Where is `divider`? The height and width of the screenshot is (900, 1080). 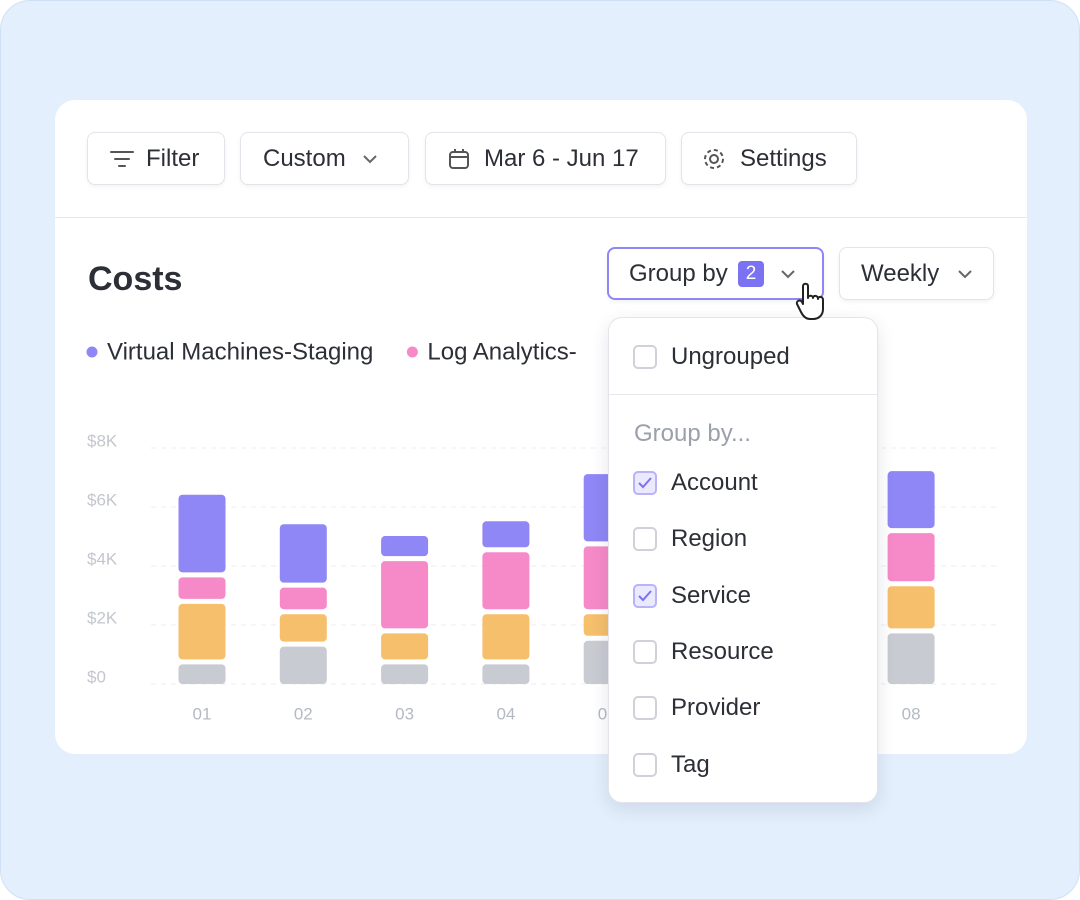
divider is located at coordinates (541, 217).